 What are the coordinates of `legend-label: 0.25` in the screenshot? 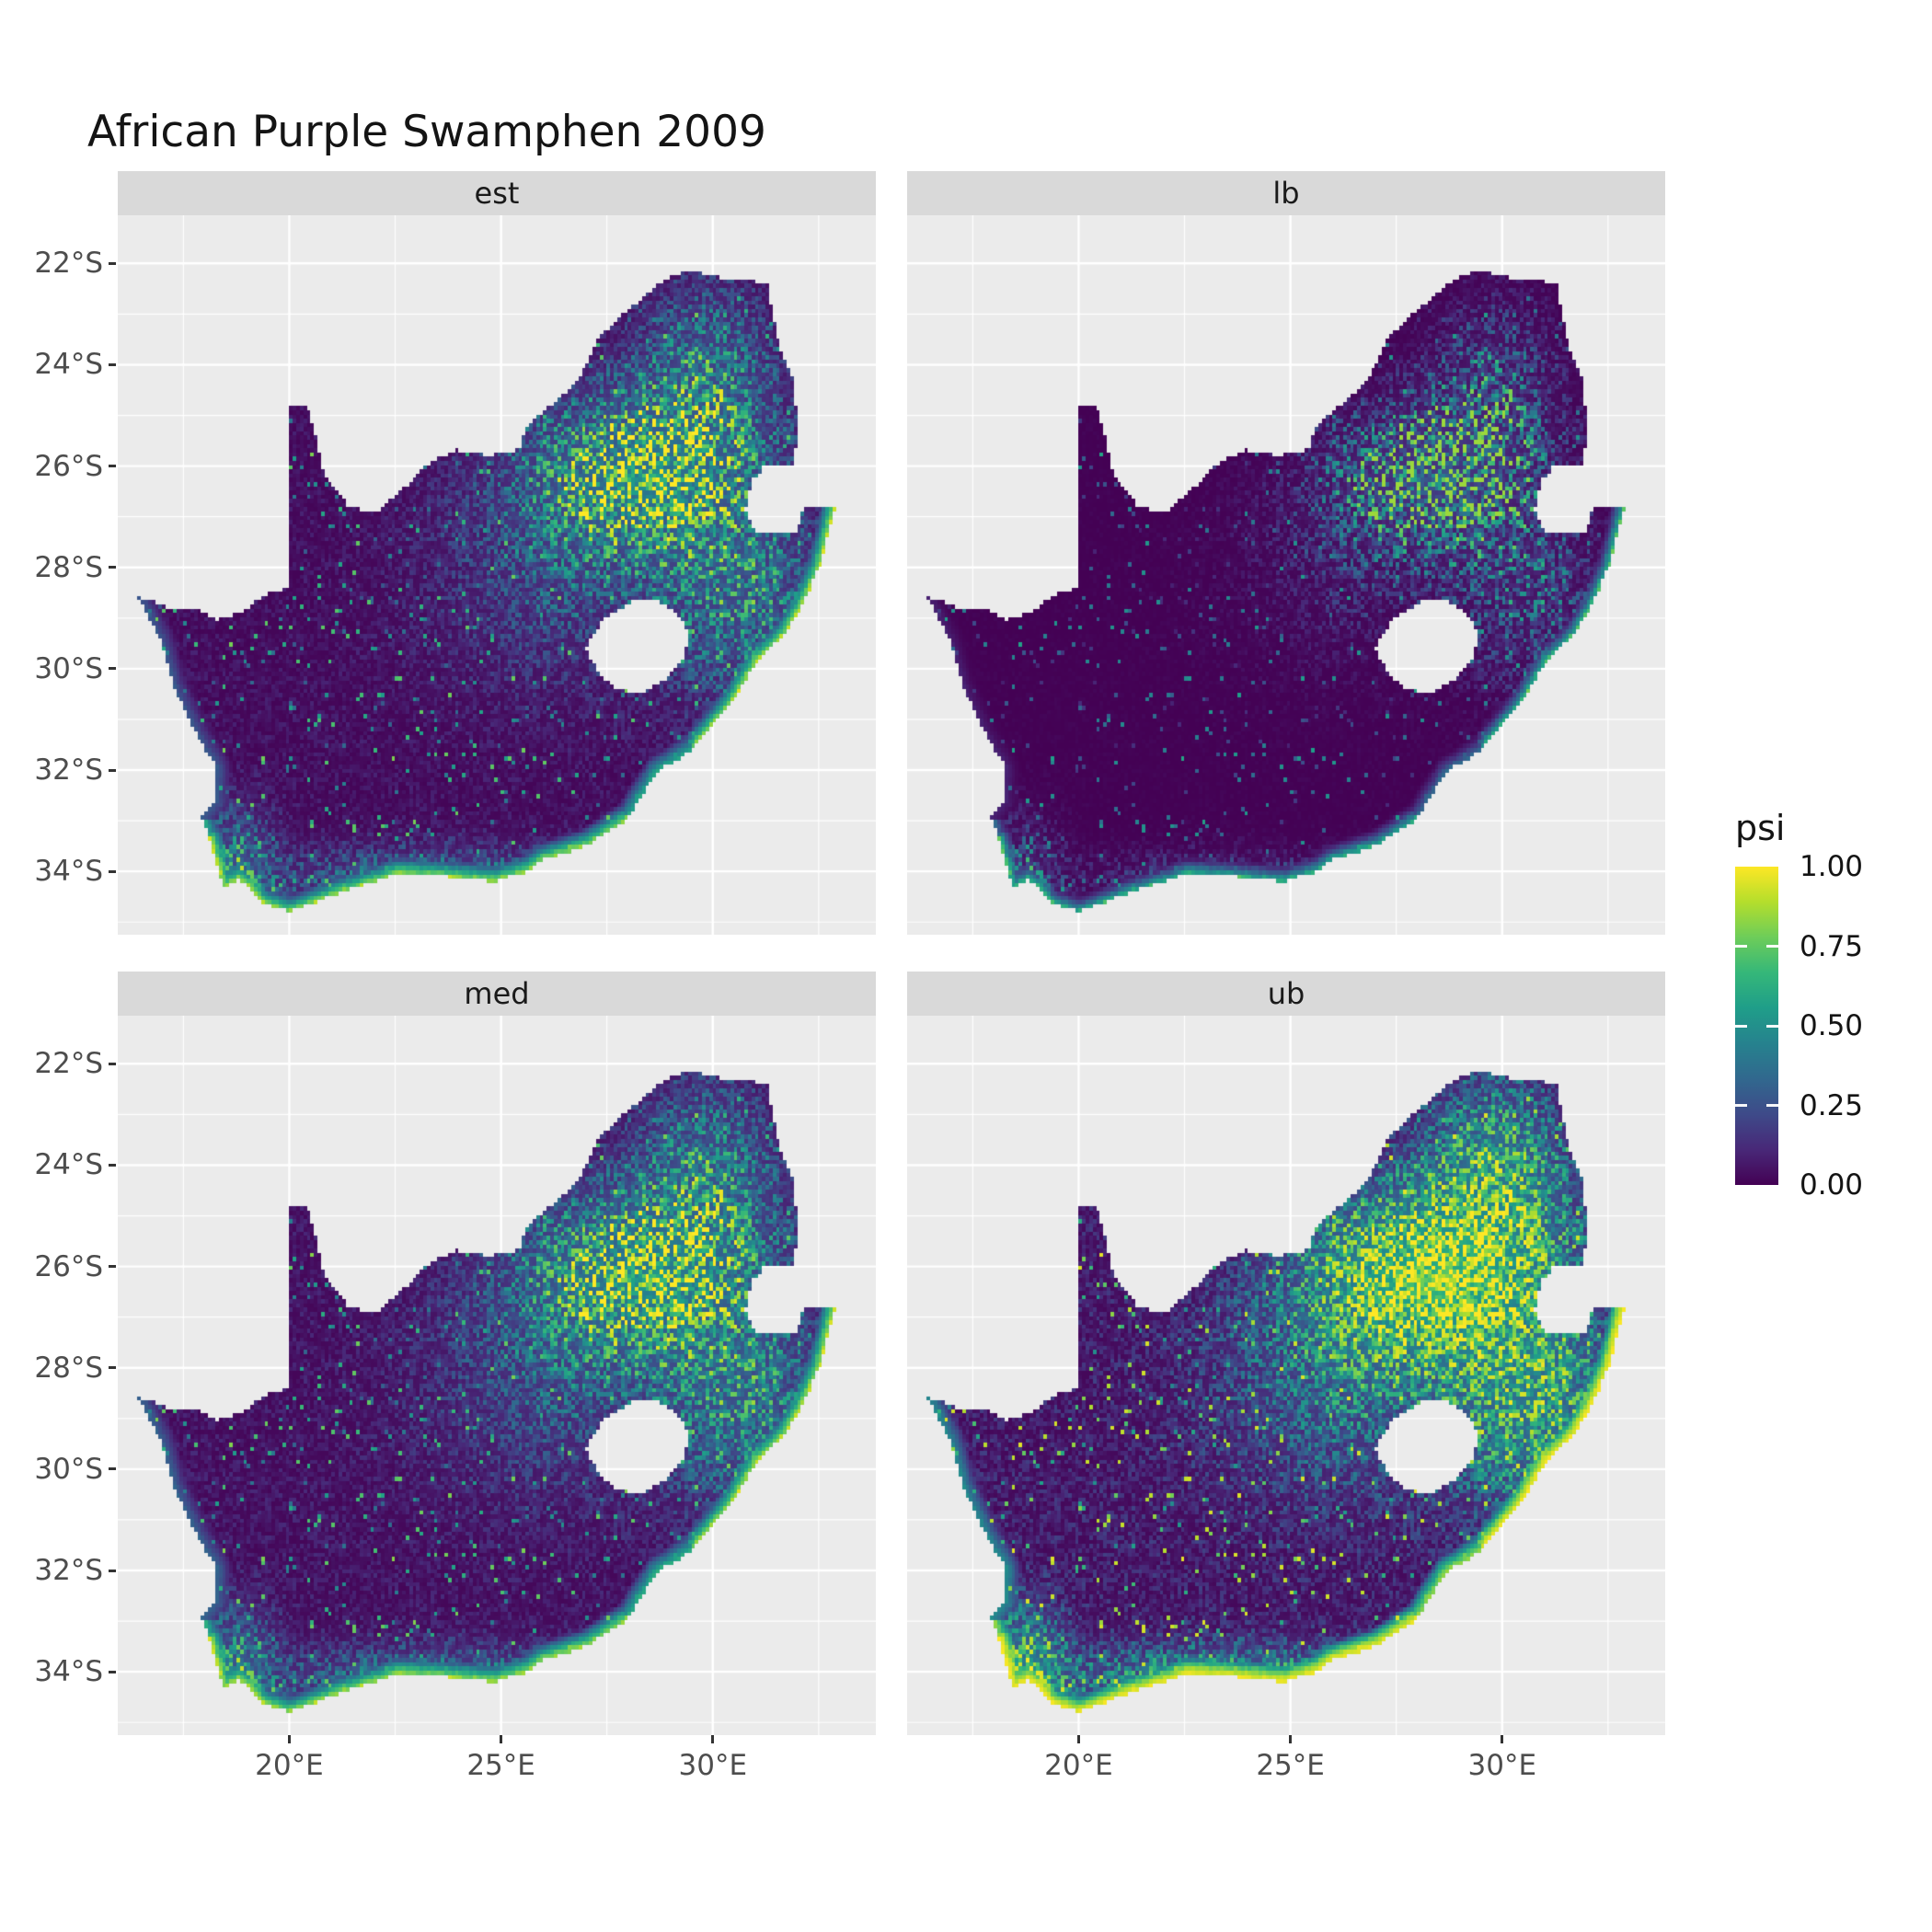 It's located at (1832, 1105).